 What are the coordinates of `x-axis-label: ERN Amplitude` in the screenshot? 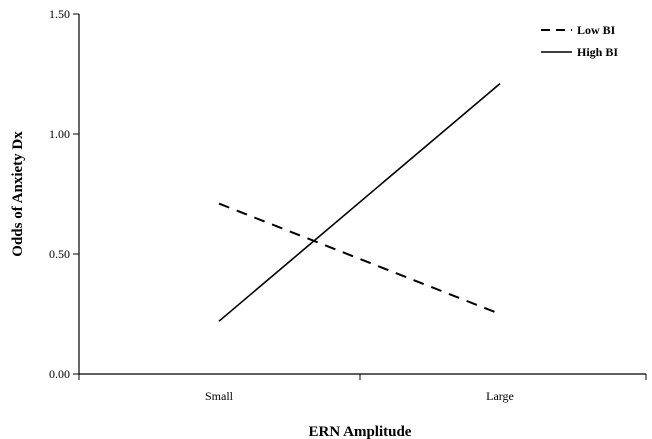 It's located at (360, 431).